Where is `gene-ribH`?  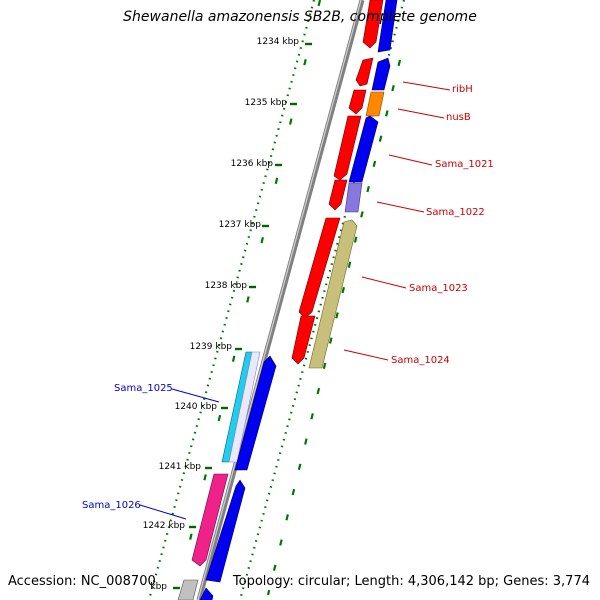 gene-ribH is located at coordinates (364, 72).